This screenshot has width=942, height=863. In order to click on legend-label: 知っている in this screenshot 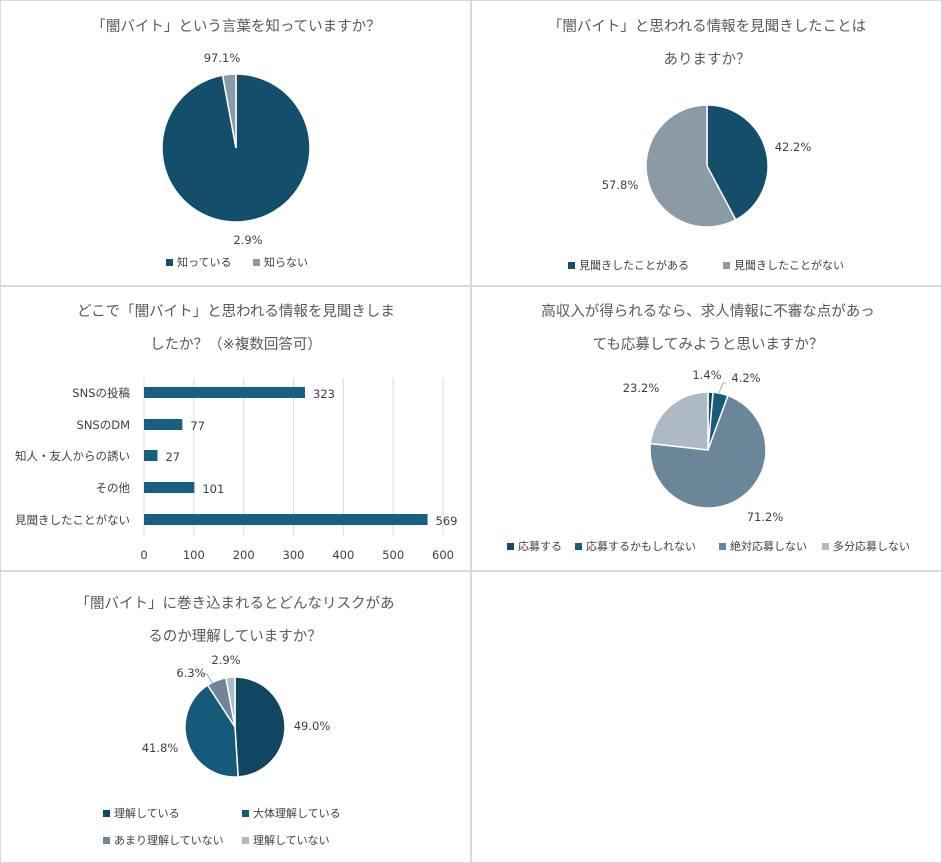, I will do `click(204, 262)`.